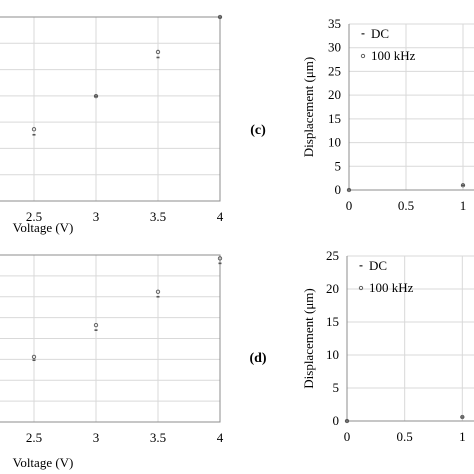 The image size is (474, 474). Describe the element at coordinates (334, 47) in the screenshot. I see `c-y-tick-label-6: 30` at that location.